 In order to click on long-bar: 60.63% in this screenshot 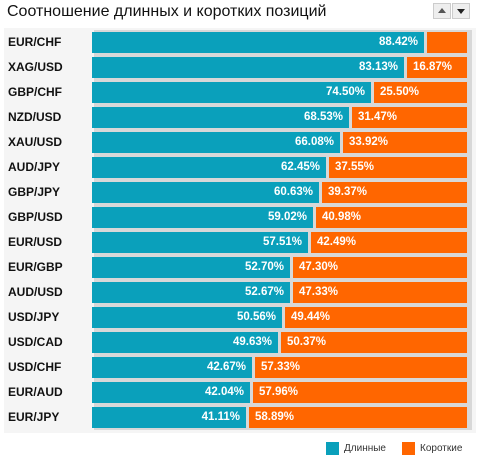, I will do `click(205, 192)`.